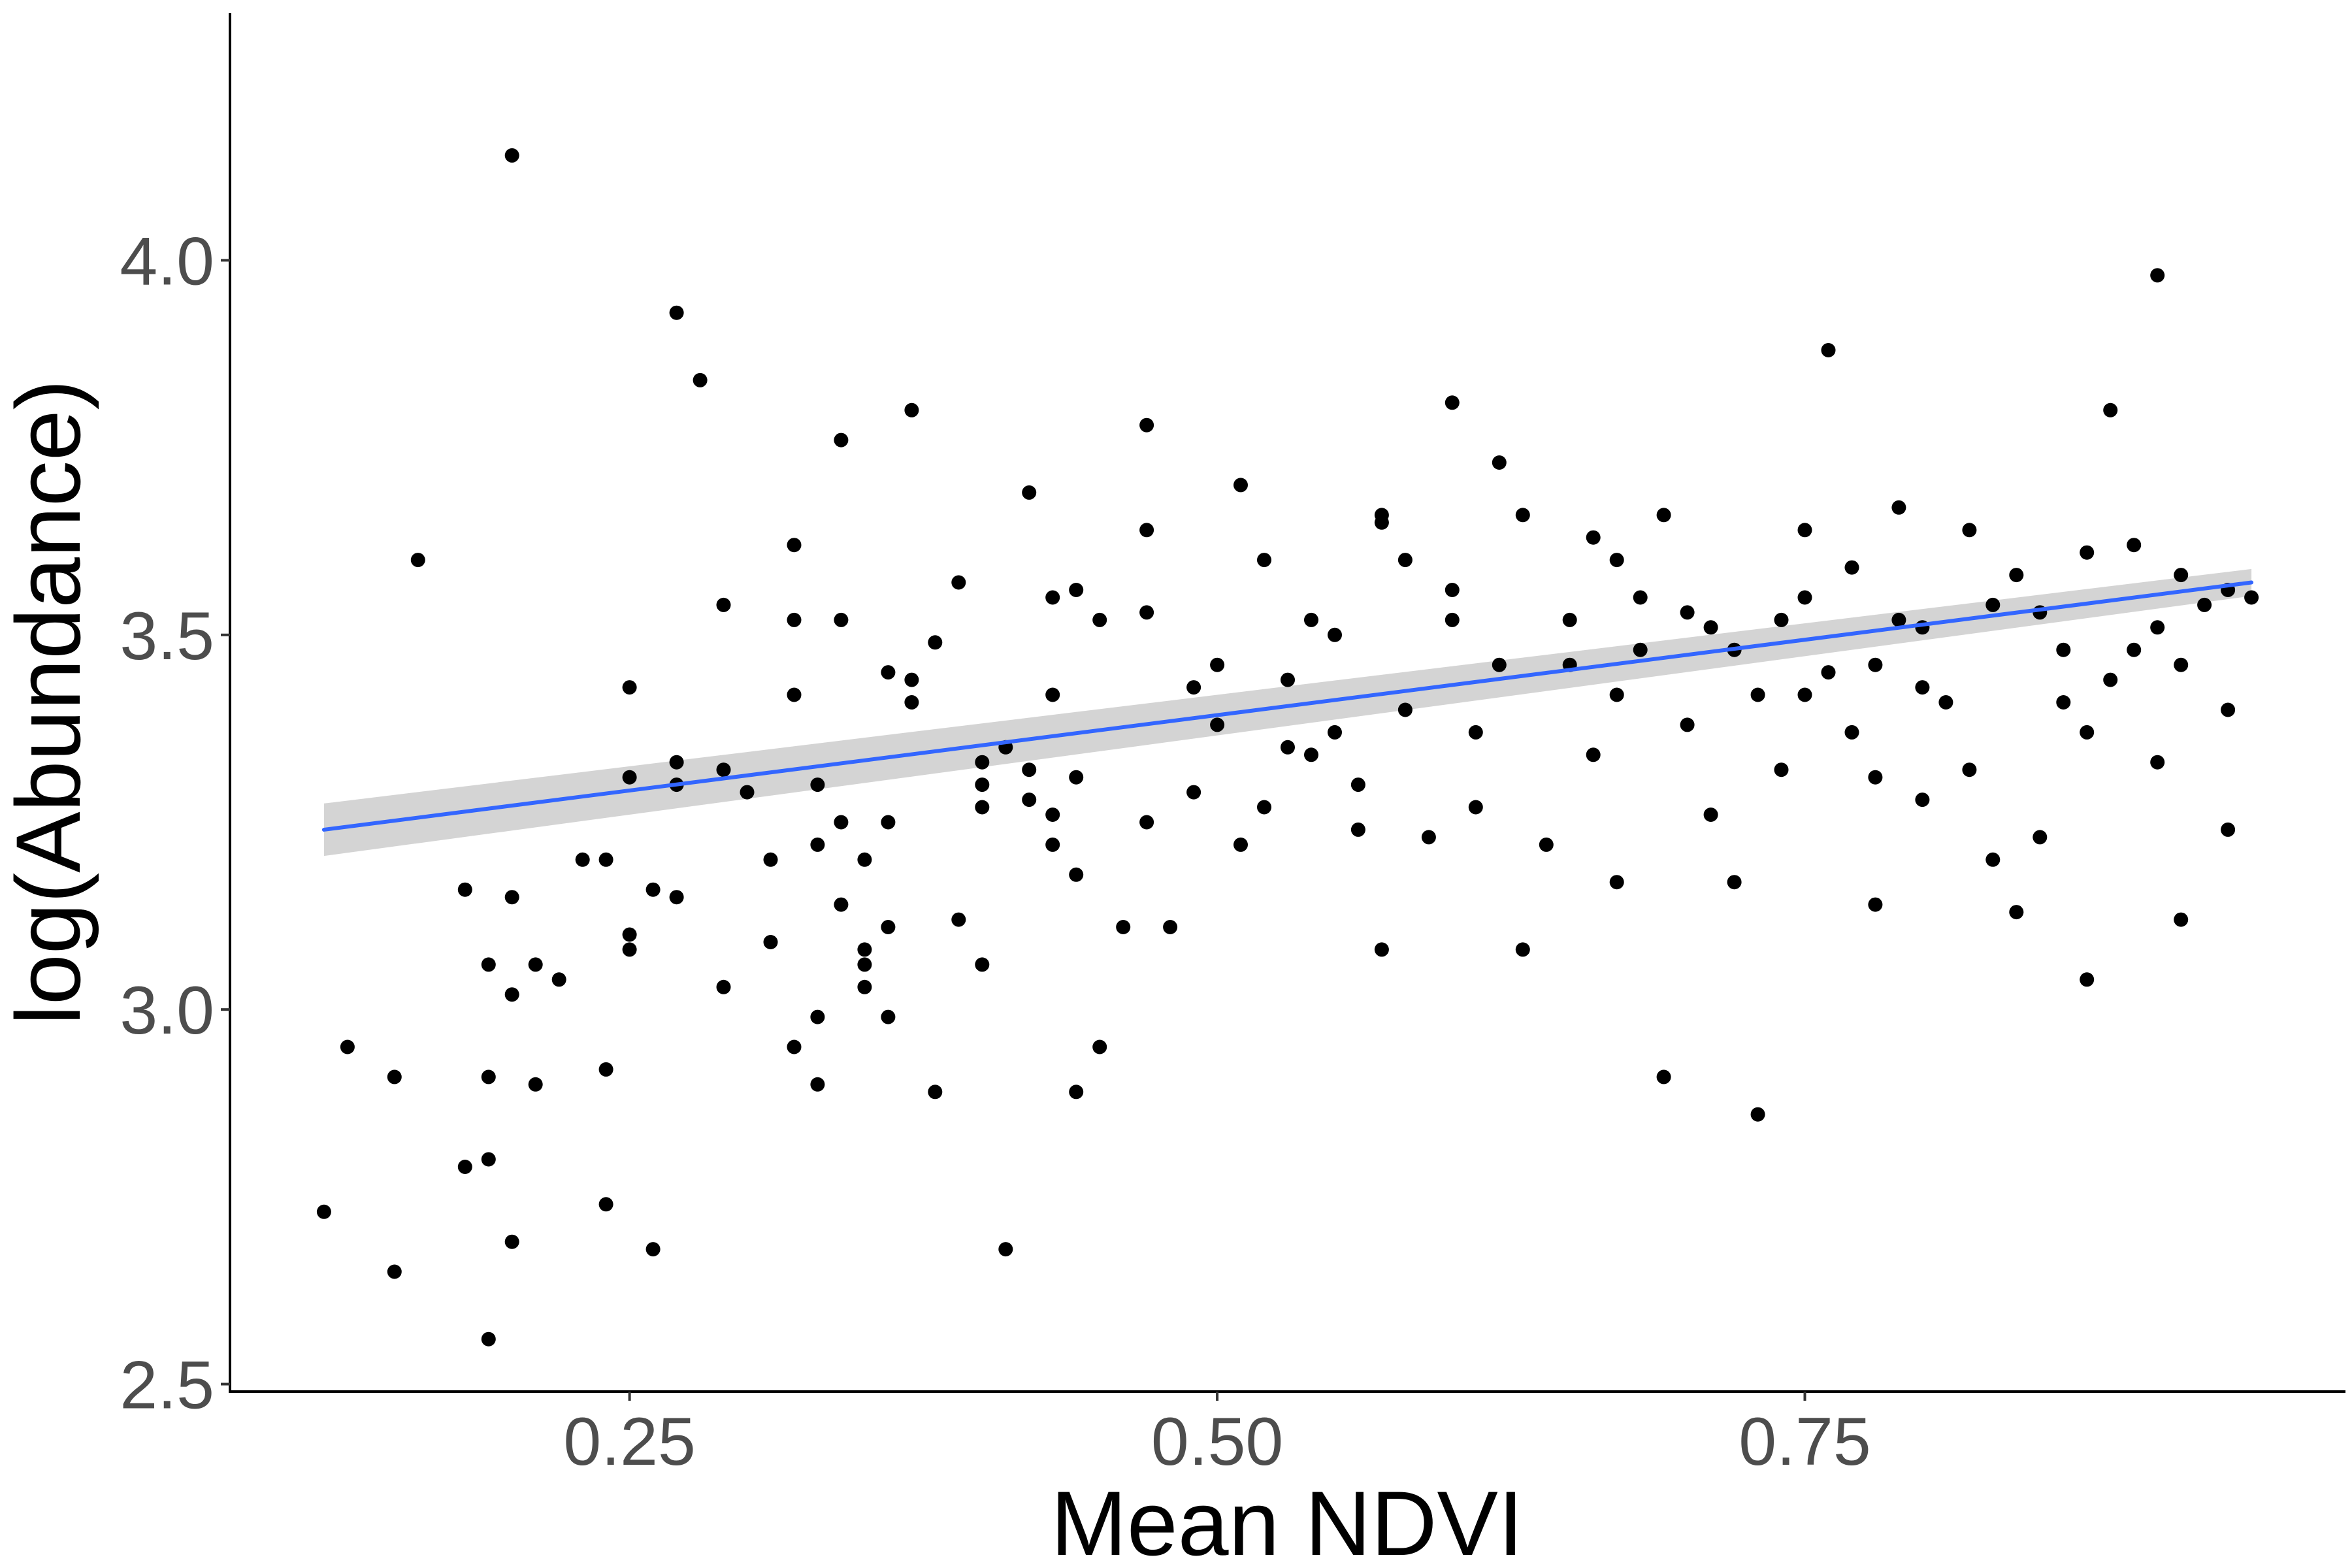  Describe the element at coordinates (167, 636) in the screenshot. I see `y-tick-label: 3.5` at that location.